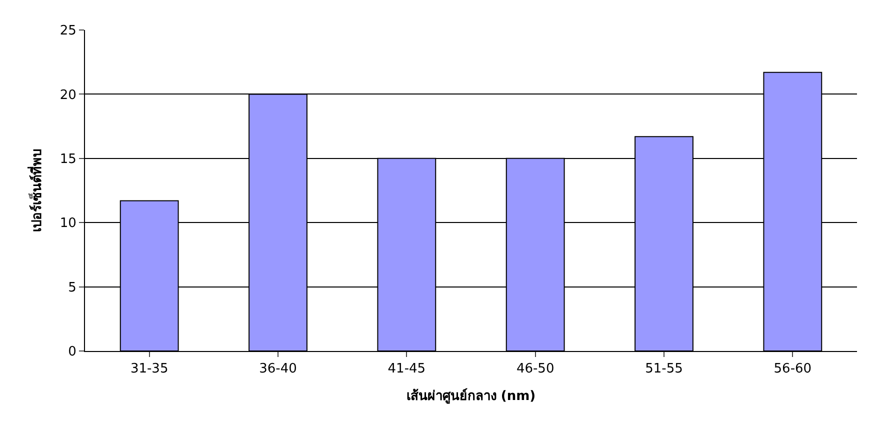  Describe the element at coordinates (72, 288) in the screenshot. I see `y-tick-label: 5` at that location.